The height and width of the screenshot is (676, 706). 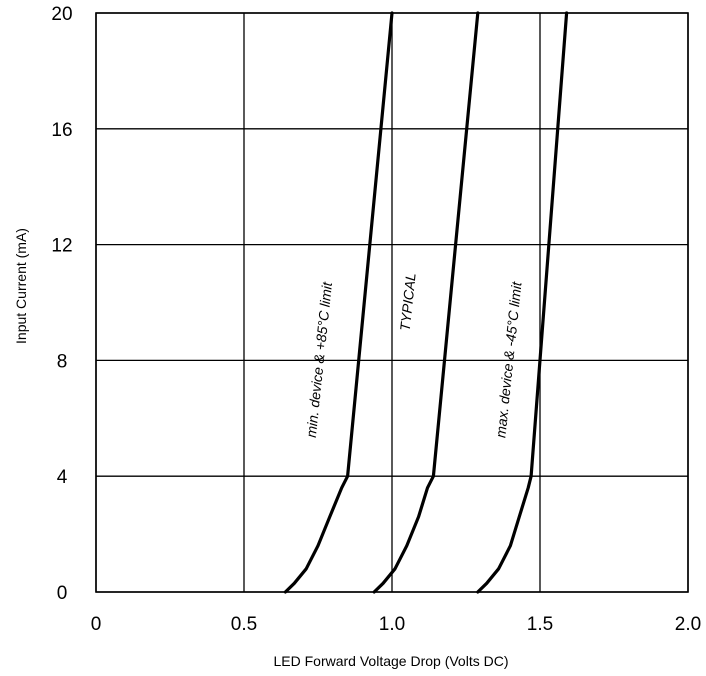 What do you see at coordinates (688, 624) in the screenshot?
I see `x-tick-label: 2.0` at bounding box center [688, 624].